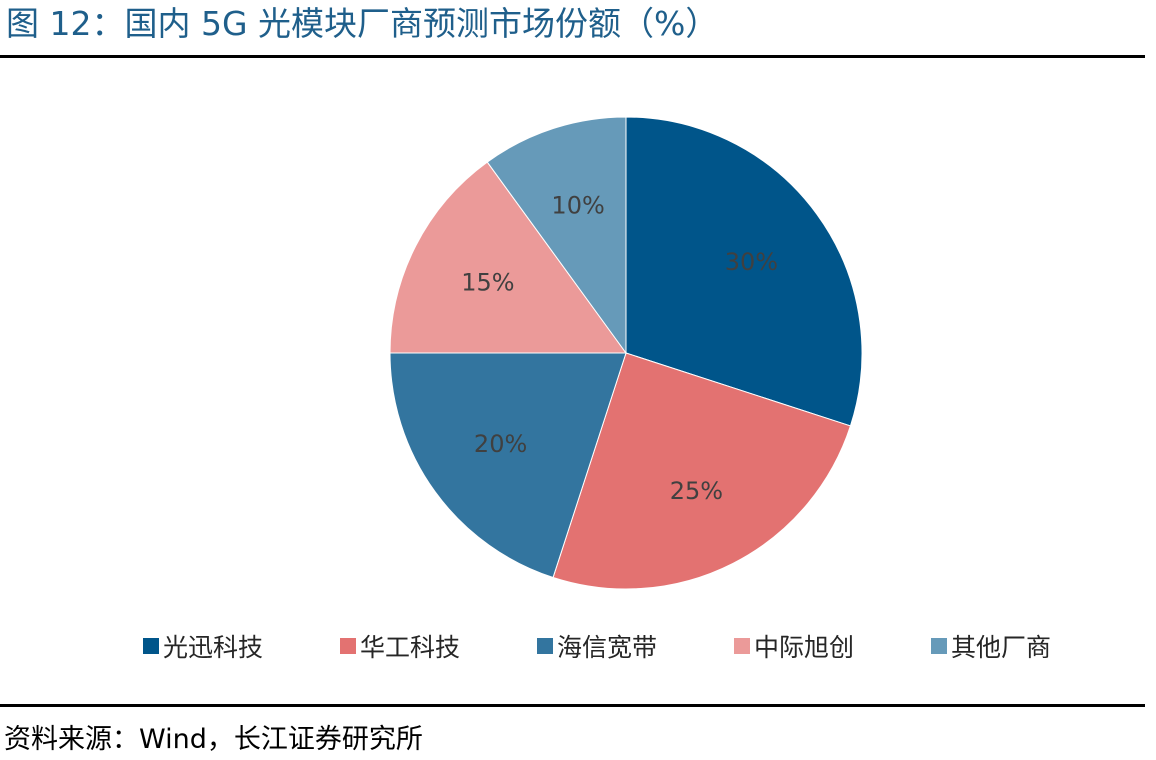 The image size is (1156, 760). I want to click on legend-item-4: 中际旭创, so click(832, 646).